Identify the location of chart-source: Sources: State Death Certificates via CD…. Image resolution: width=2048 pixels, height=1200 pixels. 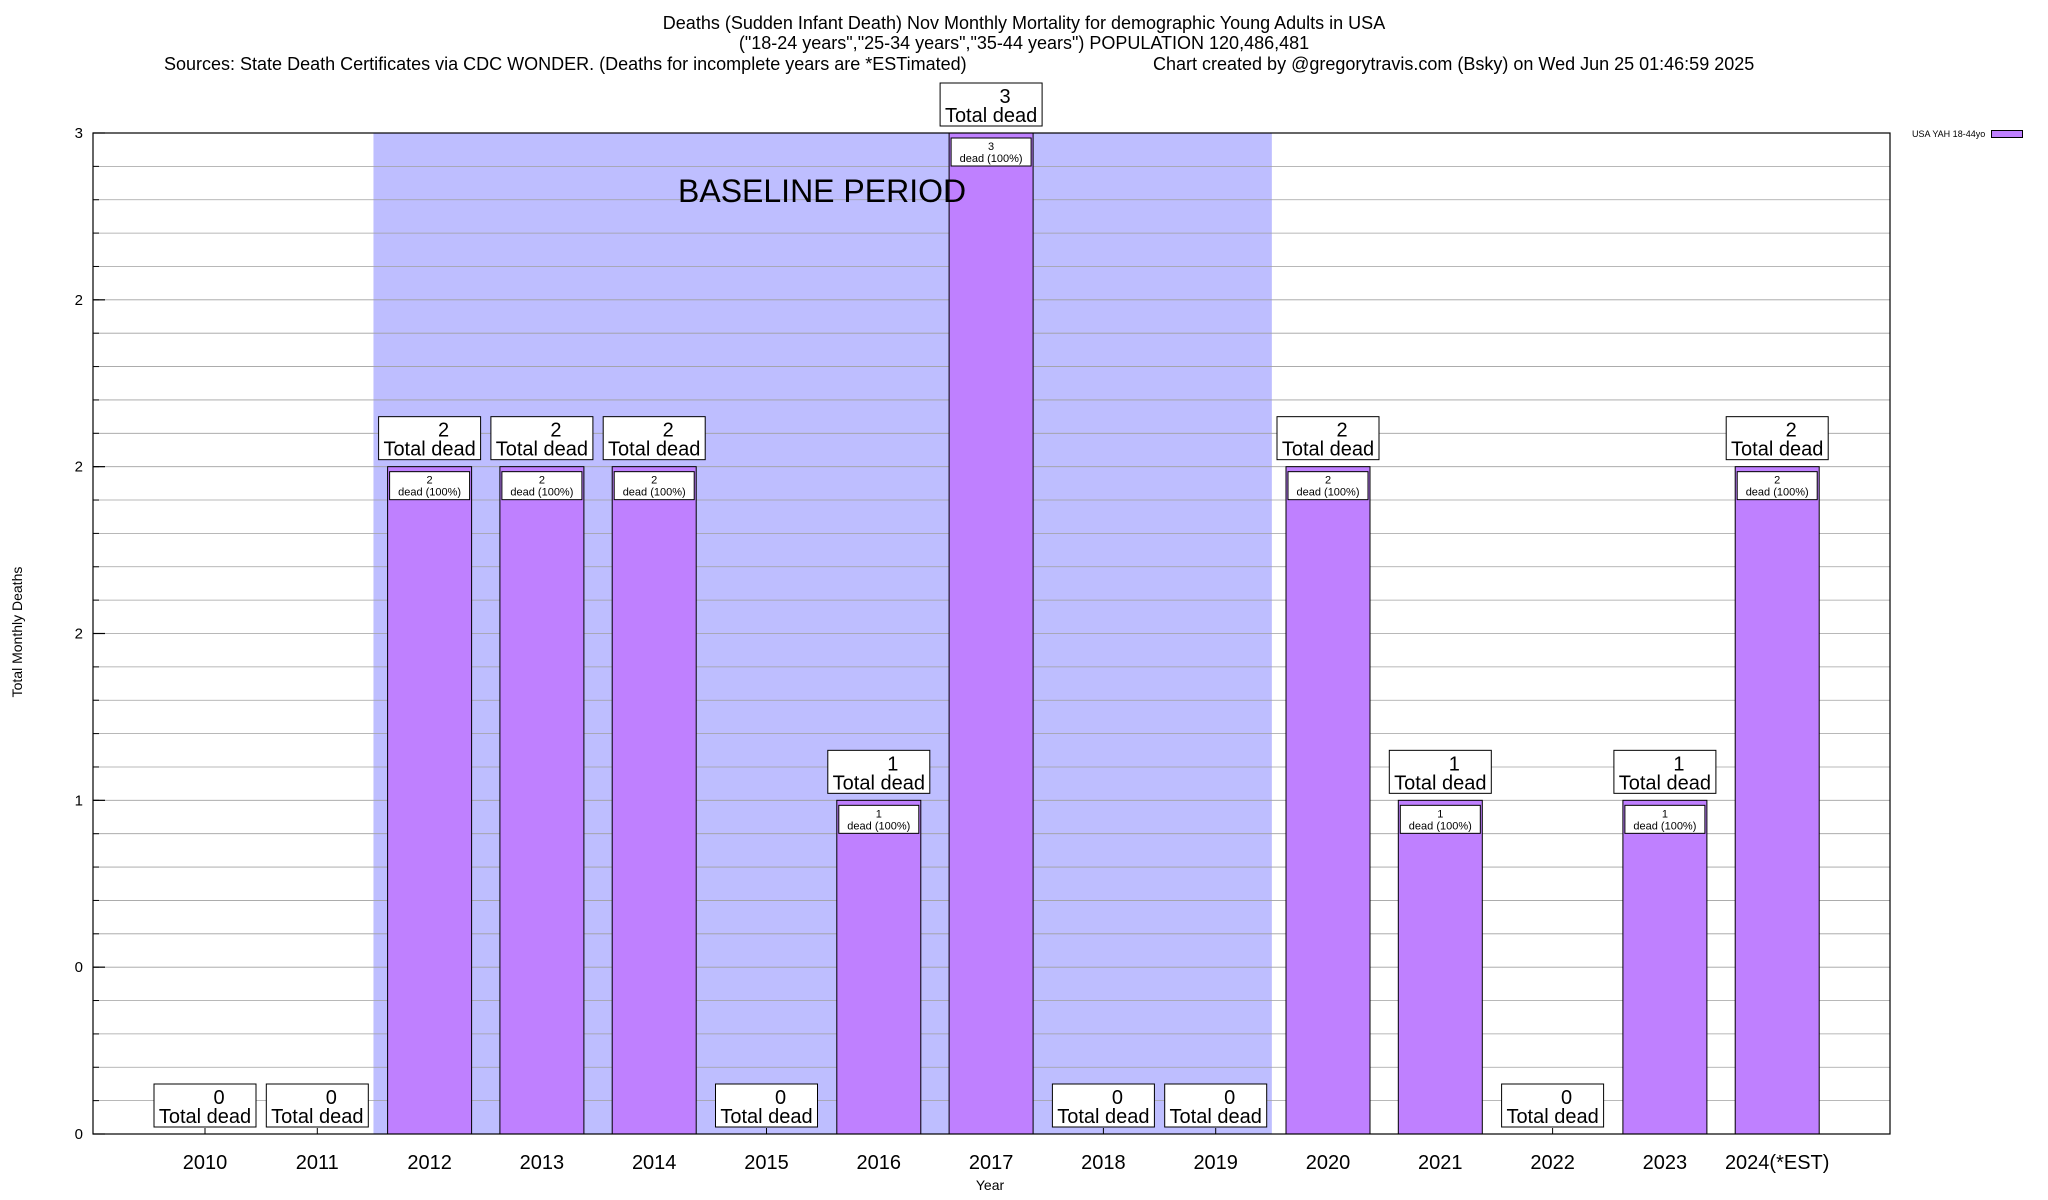
(565, 64).